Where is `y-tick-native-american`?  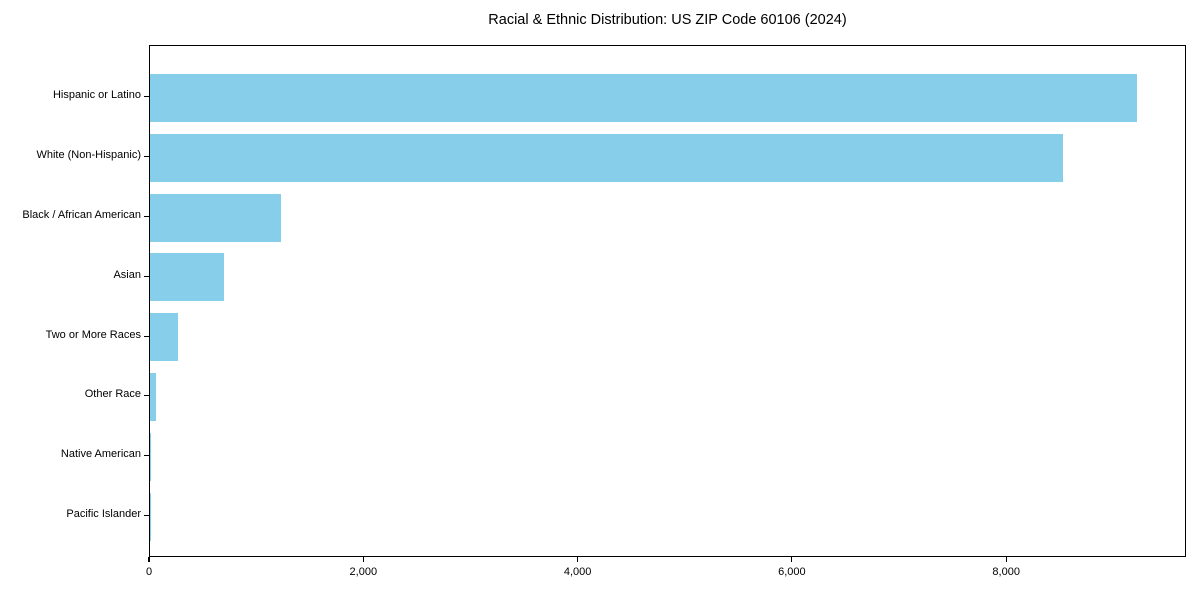
y-tick-native-american is located at coordinates (146, 456).